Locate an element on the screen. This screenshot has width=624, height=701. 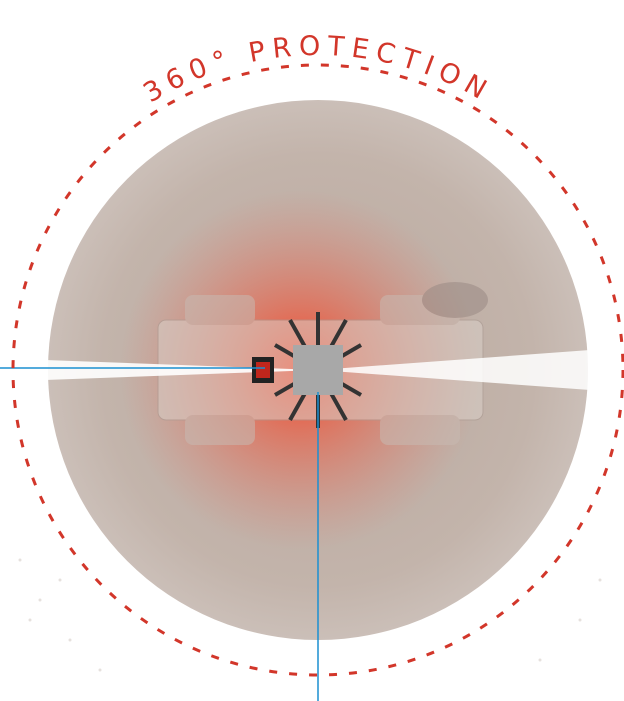
title-path: 360° PROTECTION is located at coordinates (314, 70).